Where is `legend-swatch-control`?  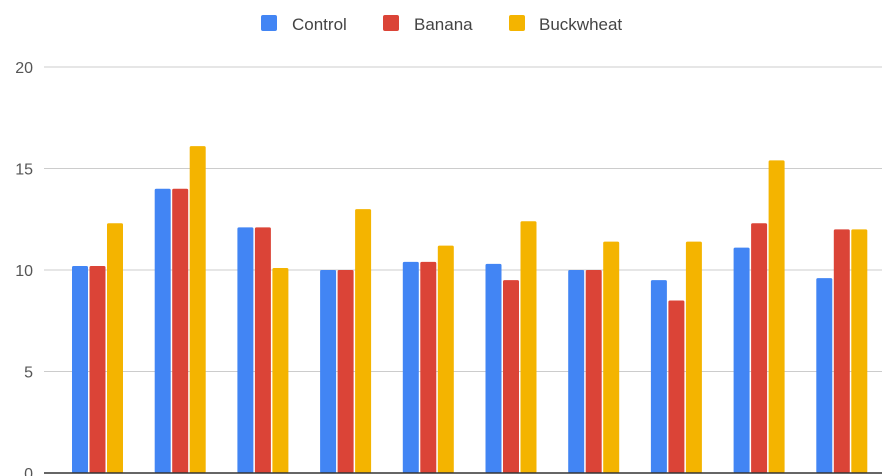
legend-swatch-control is located at coordinates (269, 23).